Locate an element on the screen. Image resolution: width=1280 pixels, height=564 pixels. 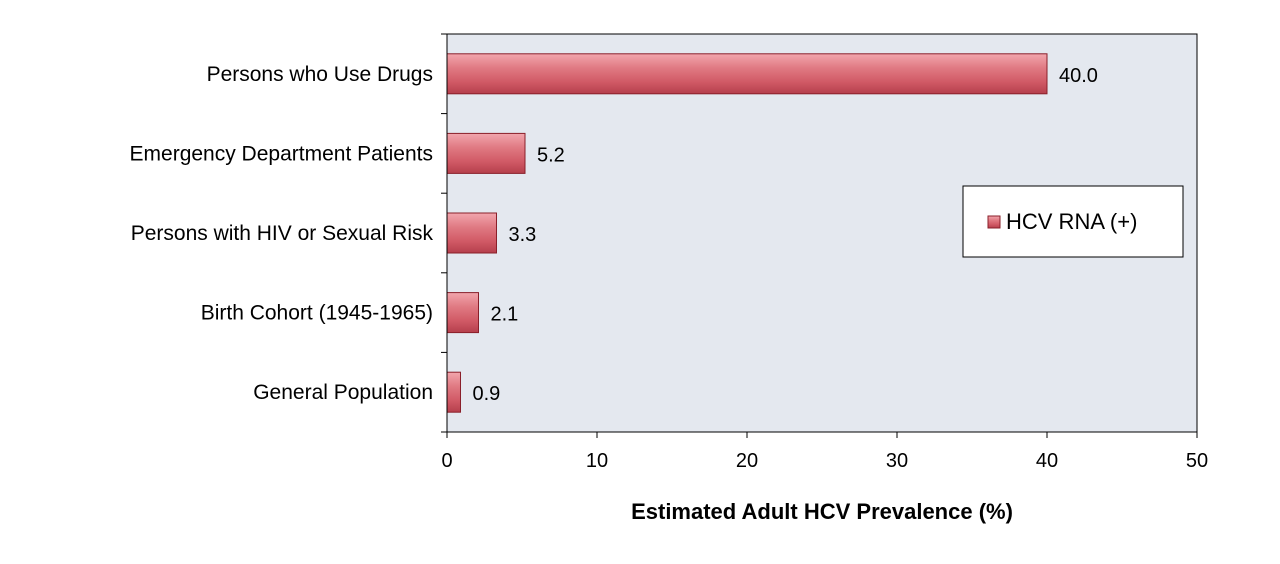
x-tick-label: 30 is located at coordinates (897, 461).